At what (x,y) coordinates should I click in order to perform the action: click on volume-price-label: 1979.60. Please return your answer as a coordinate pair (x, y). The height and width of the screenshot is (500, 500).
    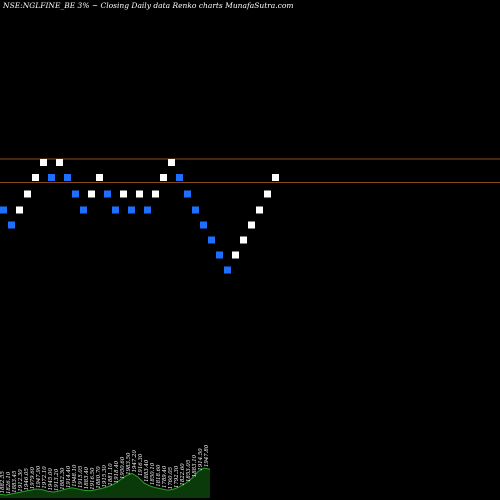
    Looking at the image, I should click on (33, 477).